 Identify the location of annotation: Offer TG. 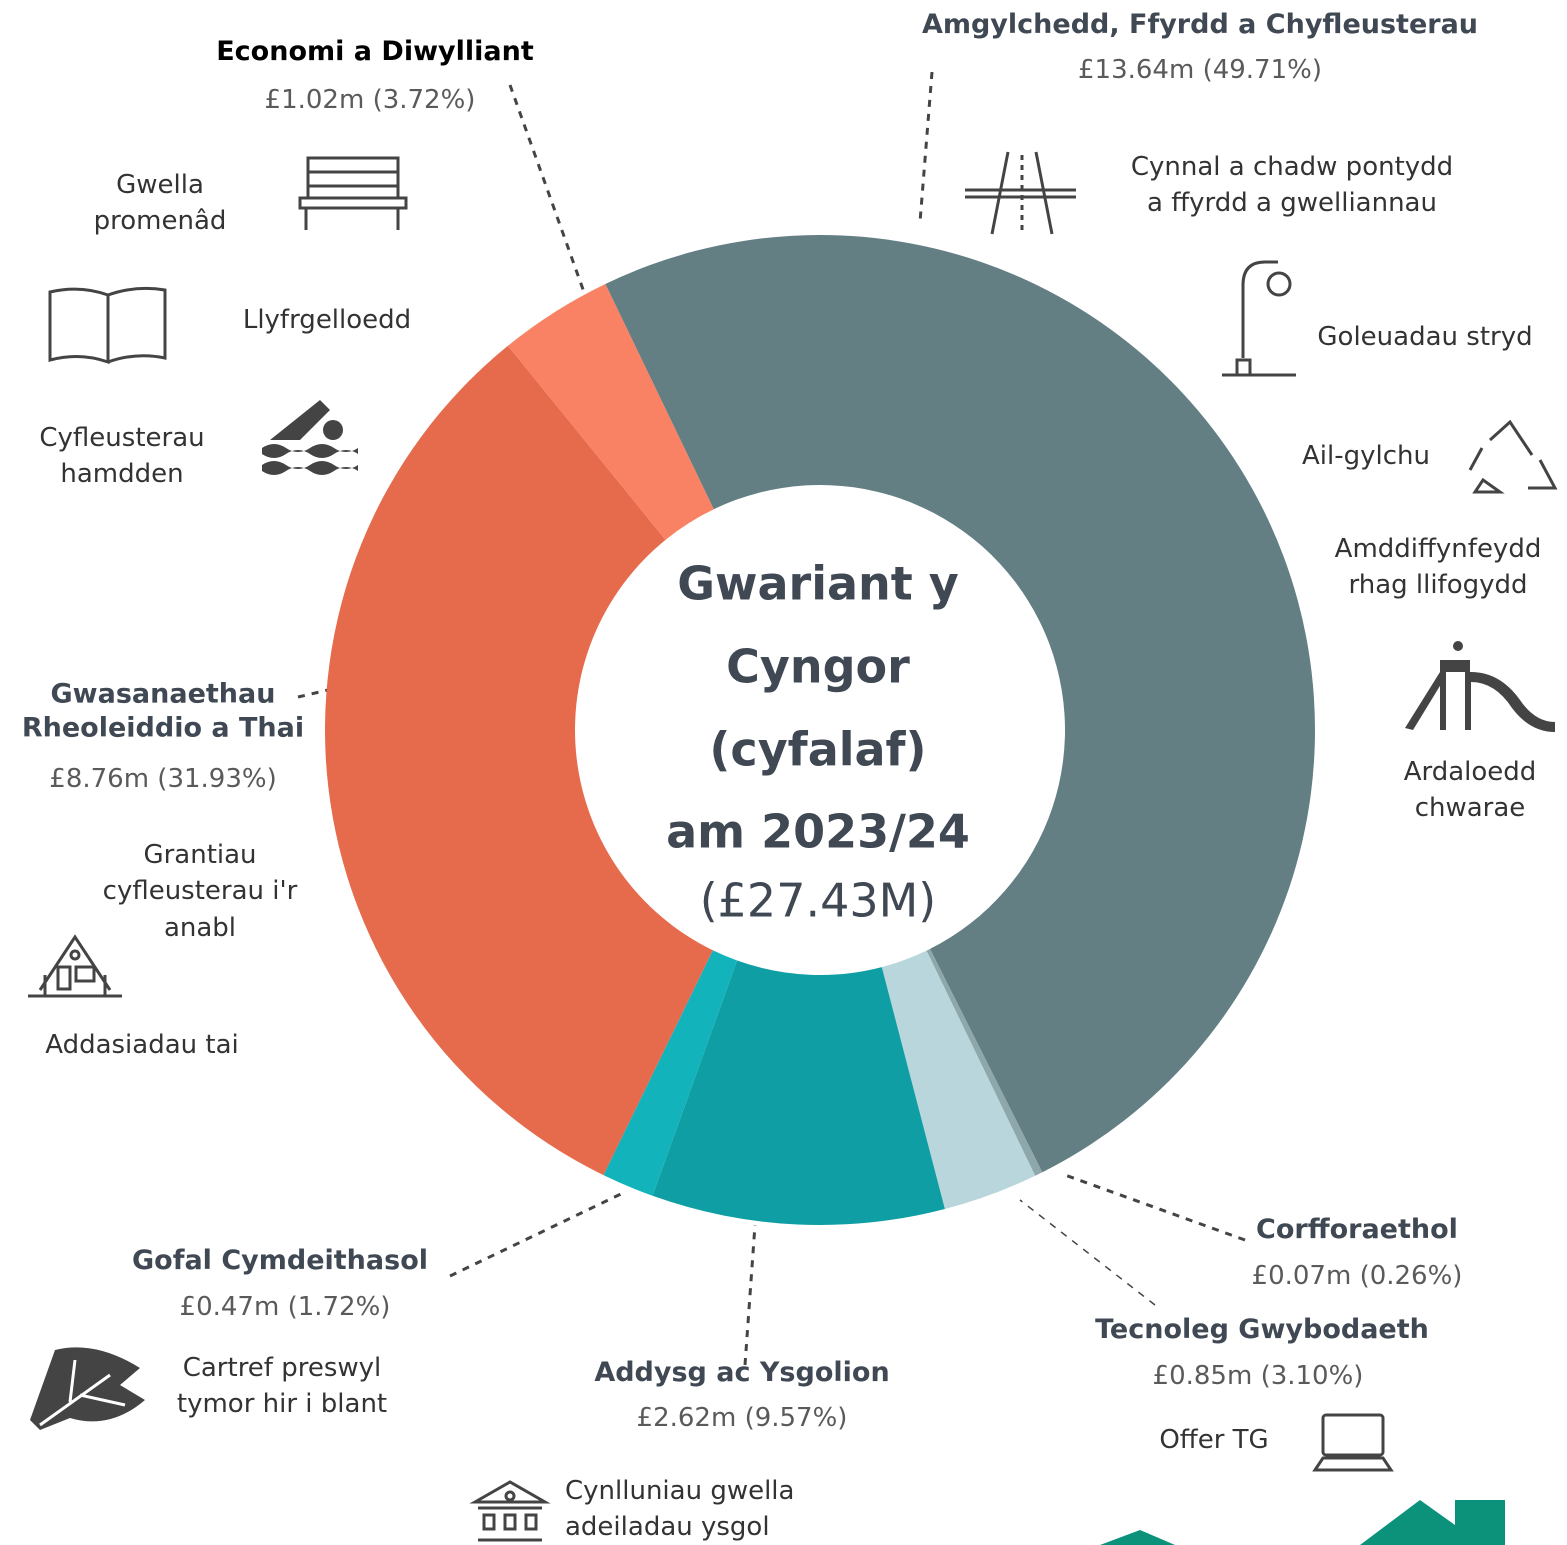
(1213, 1440).